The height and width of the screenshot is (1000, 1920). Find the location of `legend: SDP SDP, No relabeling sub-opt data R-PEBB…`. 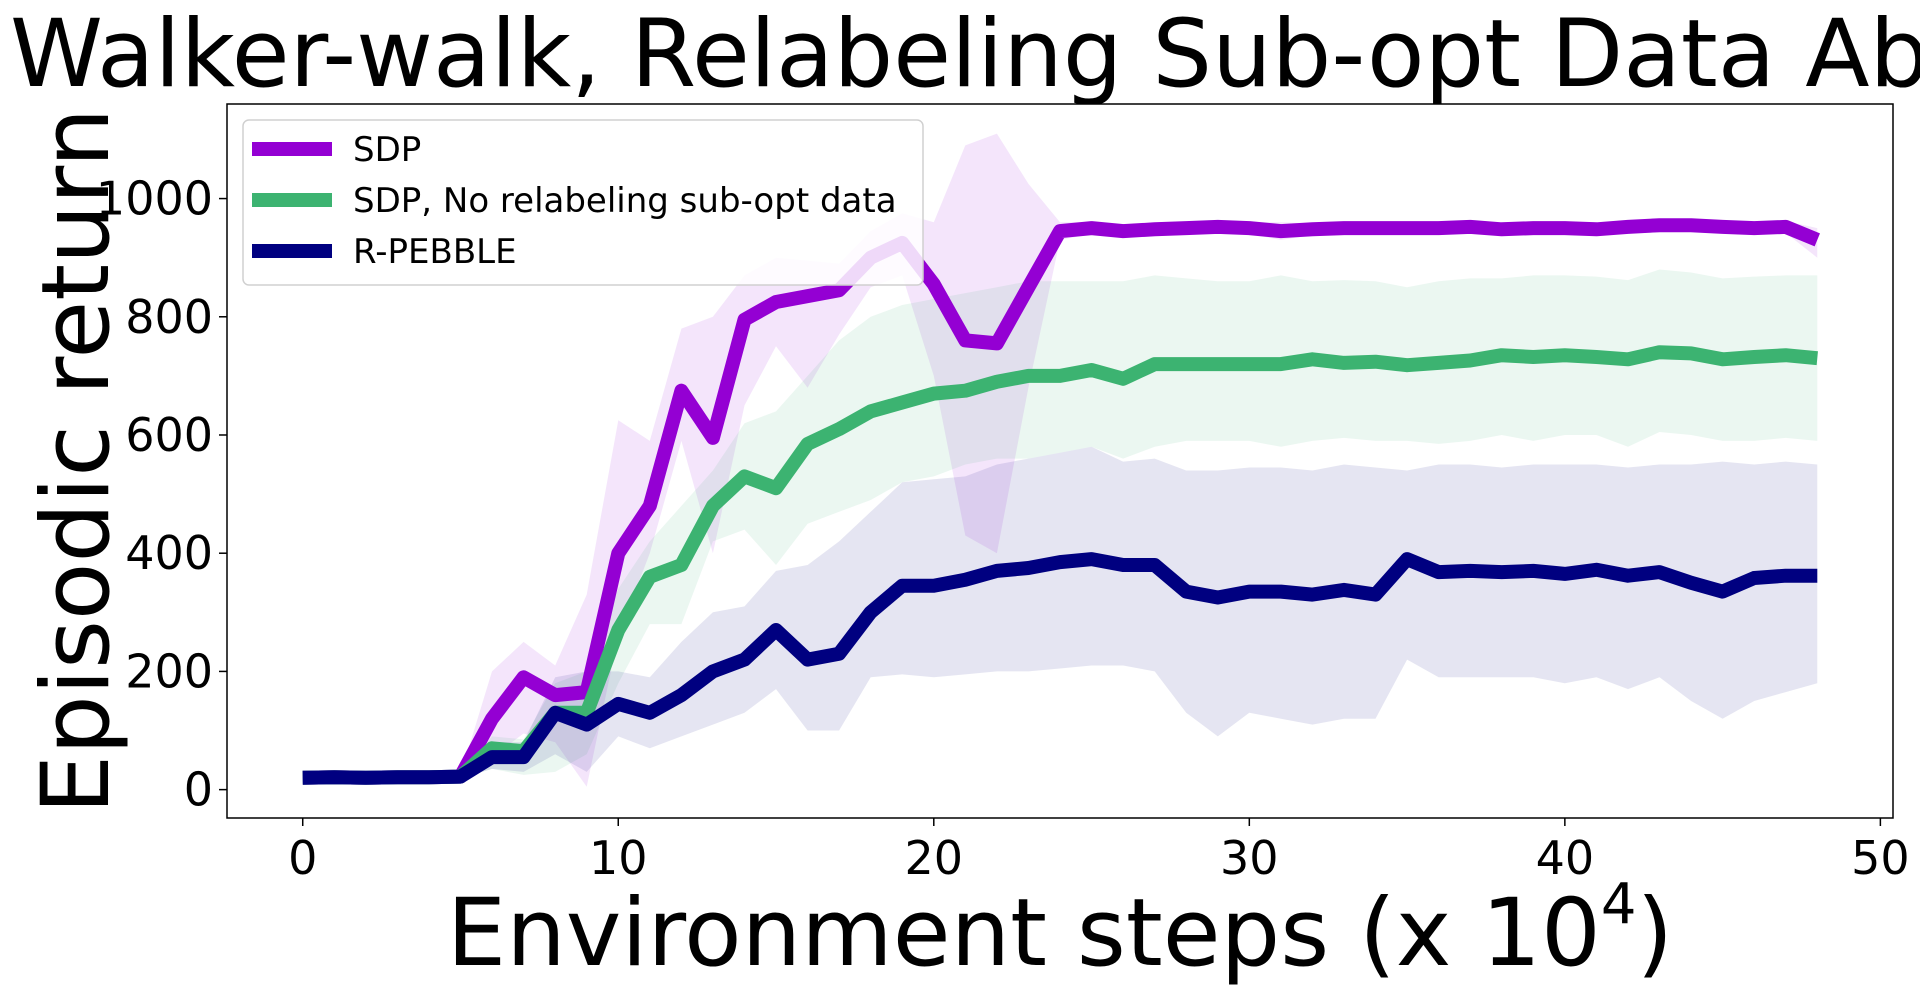

legend: SDP SDP, No relabeling sub-opt data R-PEBB… is located at coordinates (583, 202).